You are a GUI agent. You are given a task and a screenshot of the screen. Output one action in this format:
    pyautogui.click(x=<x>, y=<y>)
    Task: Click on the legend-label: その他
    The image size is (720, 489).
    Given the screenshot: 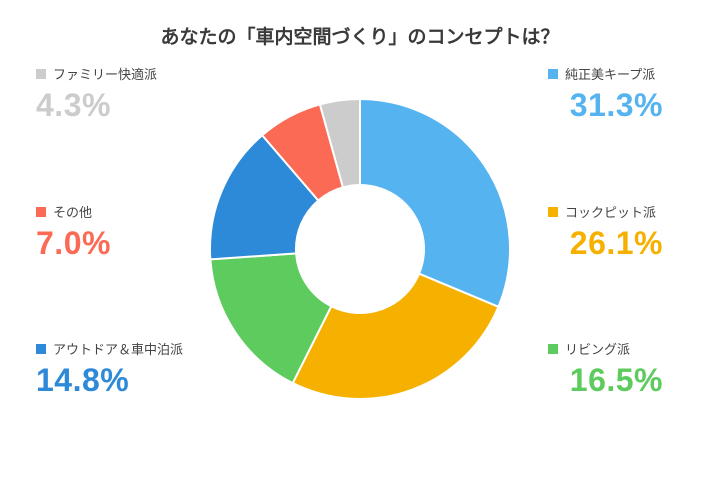 What is the action you would take?
    pyautogui.click(x=73, y=213)
    